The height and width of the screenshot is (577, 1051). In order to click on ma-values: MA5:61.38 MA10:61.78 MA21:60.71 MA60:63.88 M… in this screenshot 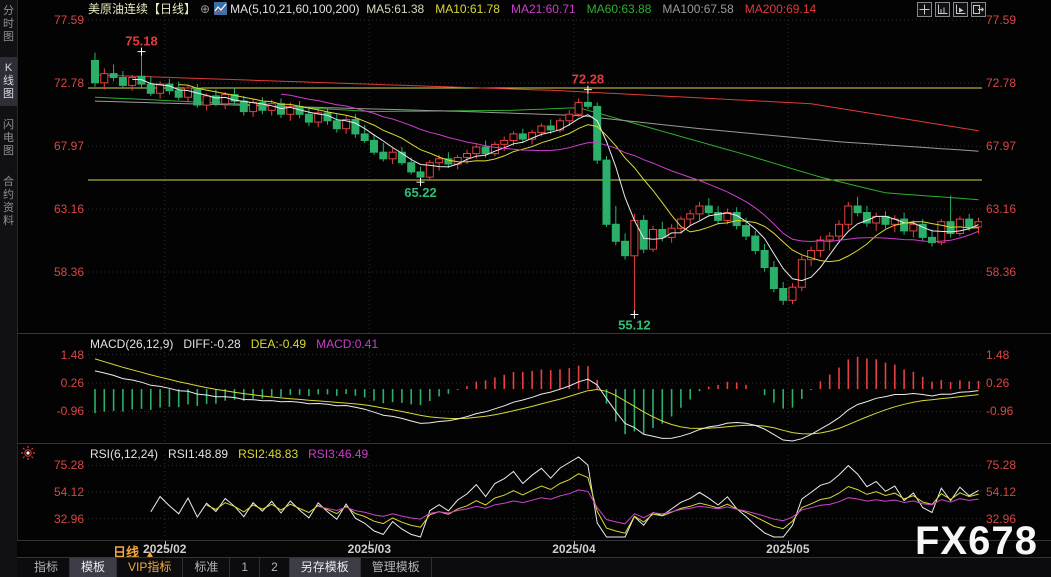, I will do `click(596, 9)`.